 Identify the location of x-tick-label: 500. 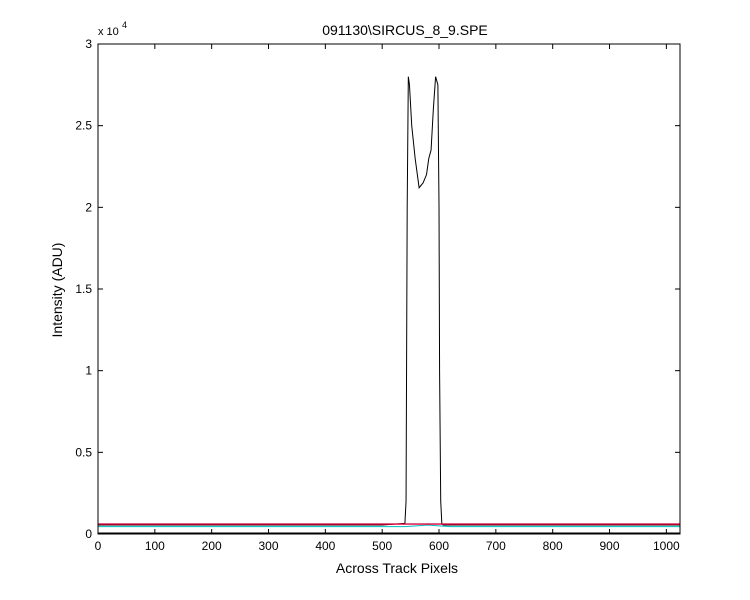
(382, 546).